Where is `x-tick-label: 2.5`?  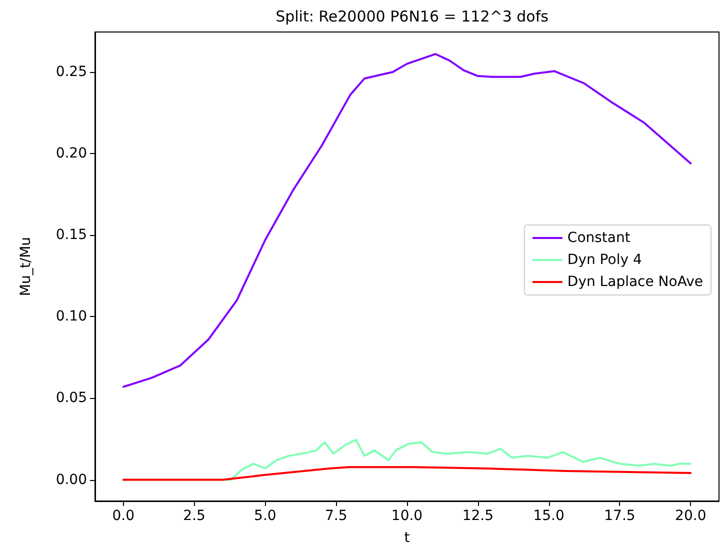 x-tick-label: 2.5 is located at coordinates (194, 516).